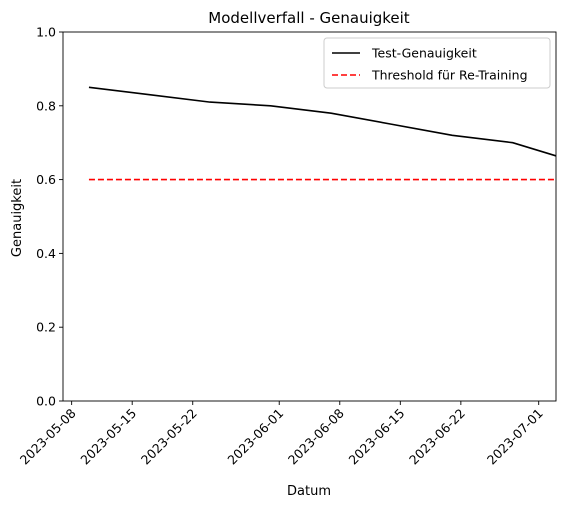 The width and height of the screenshot is (586, 511). Describe the element at coordinates (169, 437) in the screenshot. I see `x-tick-label: 2023-05-22` at that location.